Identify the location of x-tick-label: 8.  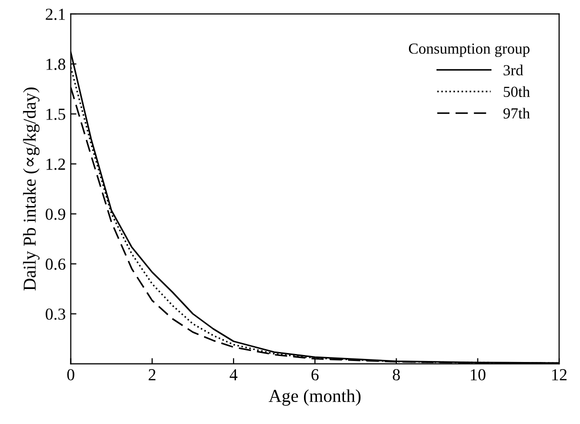
(396, 374).